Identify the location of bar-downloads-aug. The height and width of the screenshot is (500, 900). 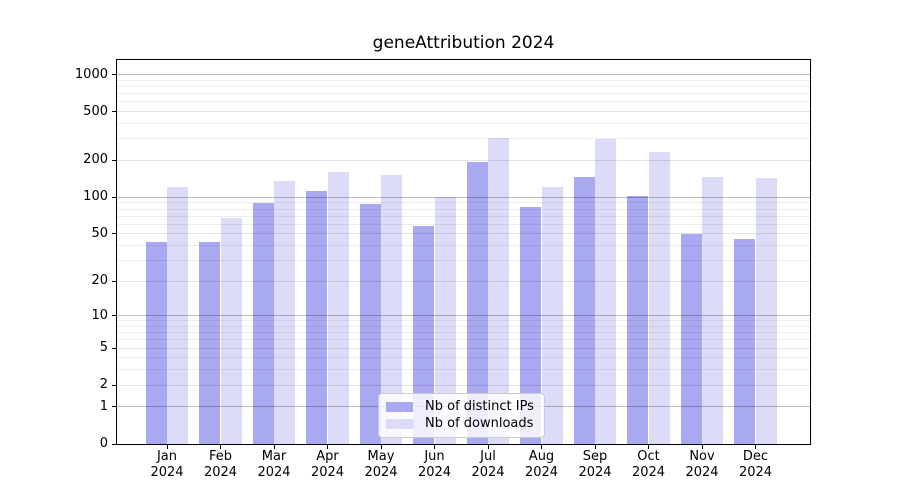
(552, 315).